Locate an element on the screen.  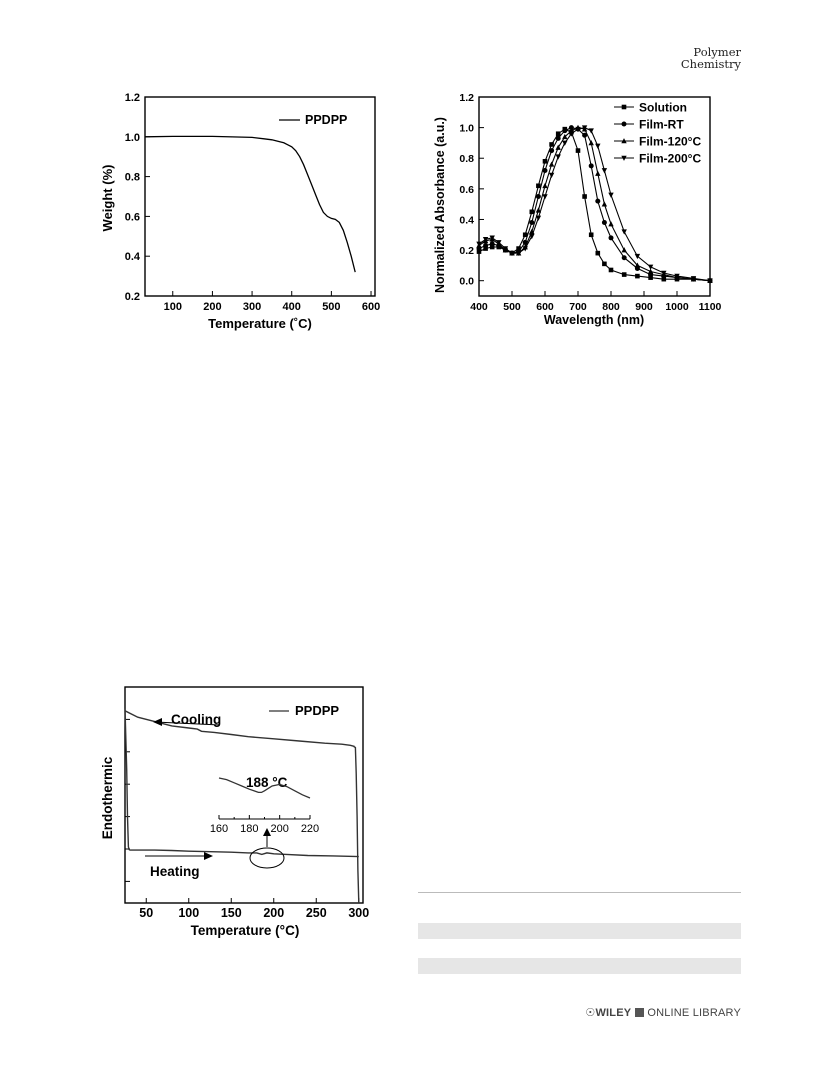
dsc-start-transient-curve is located at coordinates (127, 779).